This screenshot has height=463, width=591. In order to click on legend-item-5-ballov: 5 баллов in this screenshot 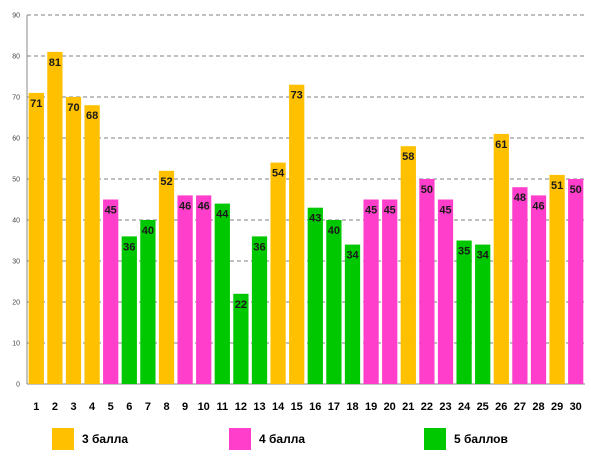, I will do `click(466, 439)`.